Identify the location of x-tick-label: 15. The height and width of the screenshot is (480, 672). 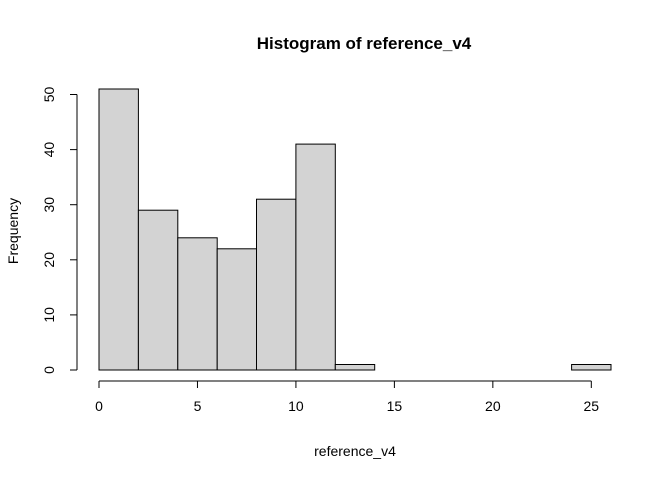
(395, 406).